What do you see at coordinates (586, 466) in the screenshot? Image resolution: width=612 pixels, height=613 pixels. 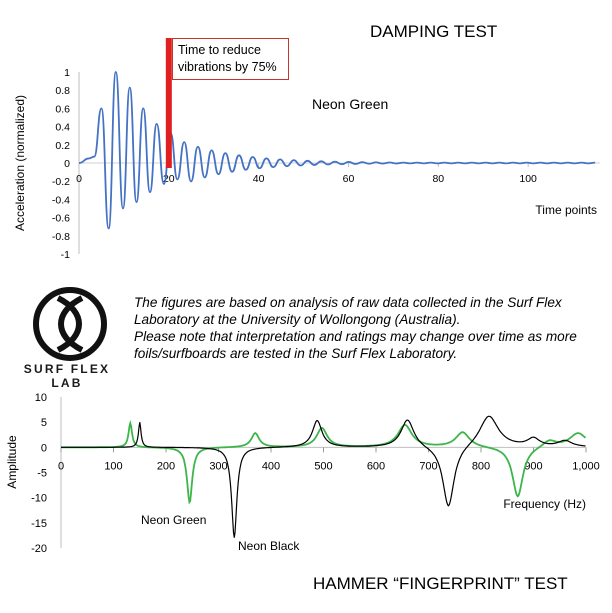 I see `hammer-x-tick-label: 1,000` at bounding box center [586, 466].